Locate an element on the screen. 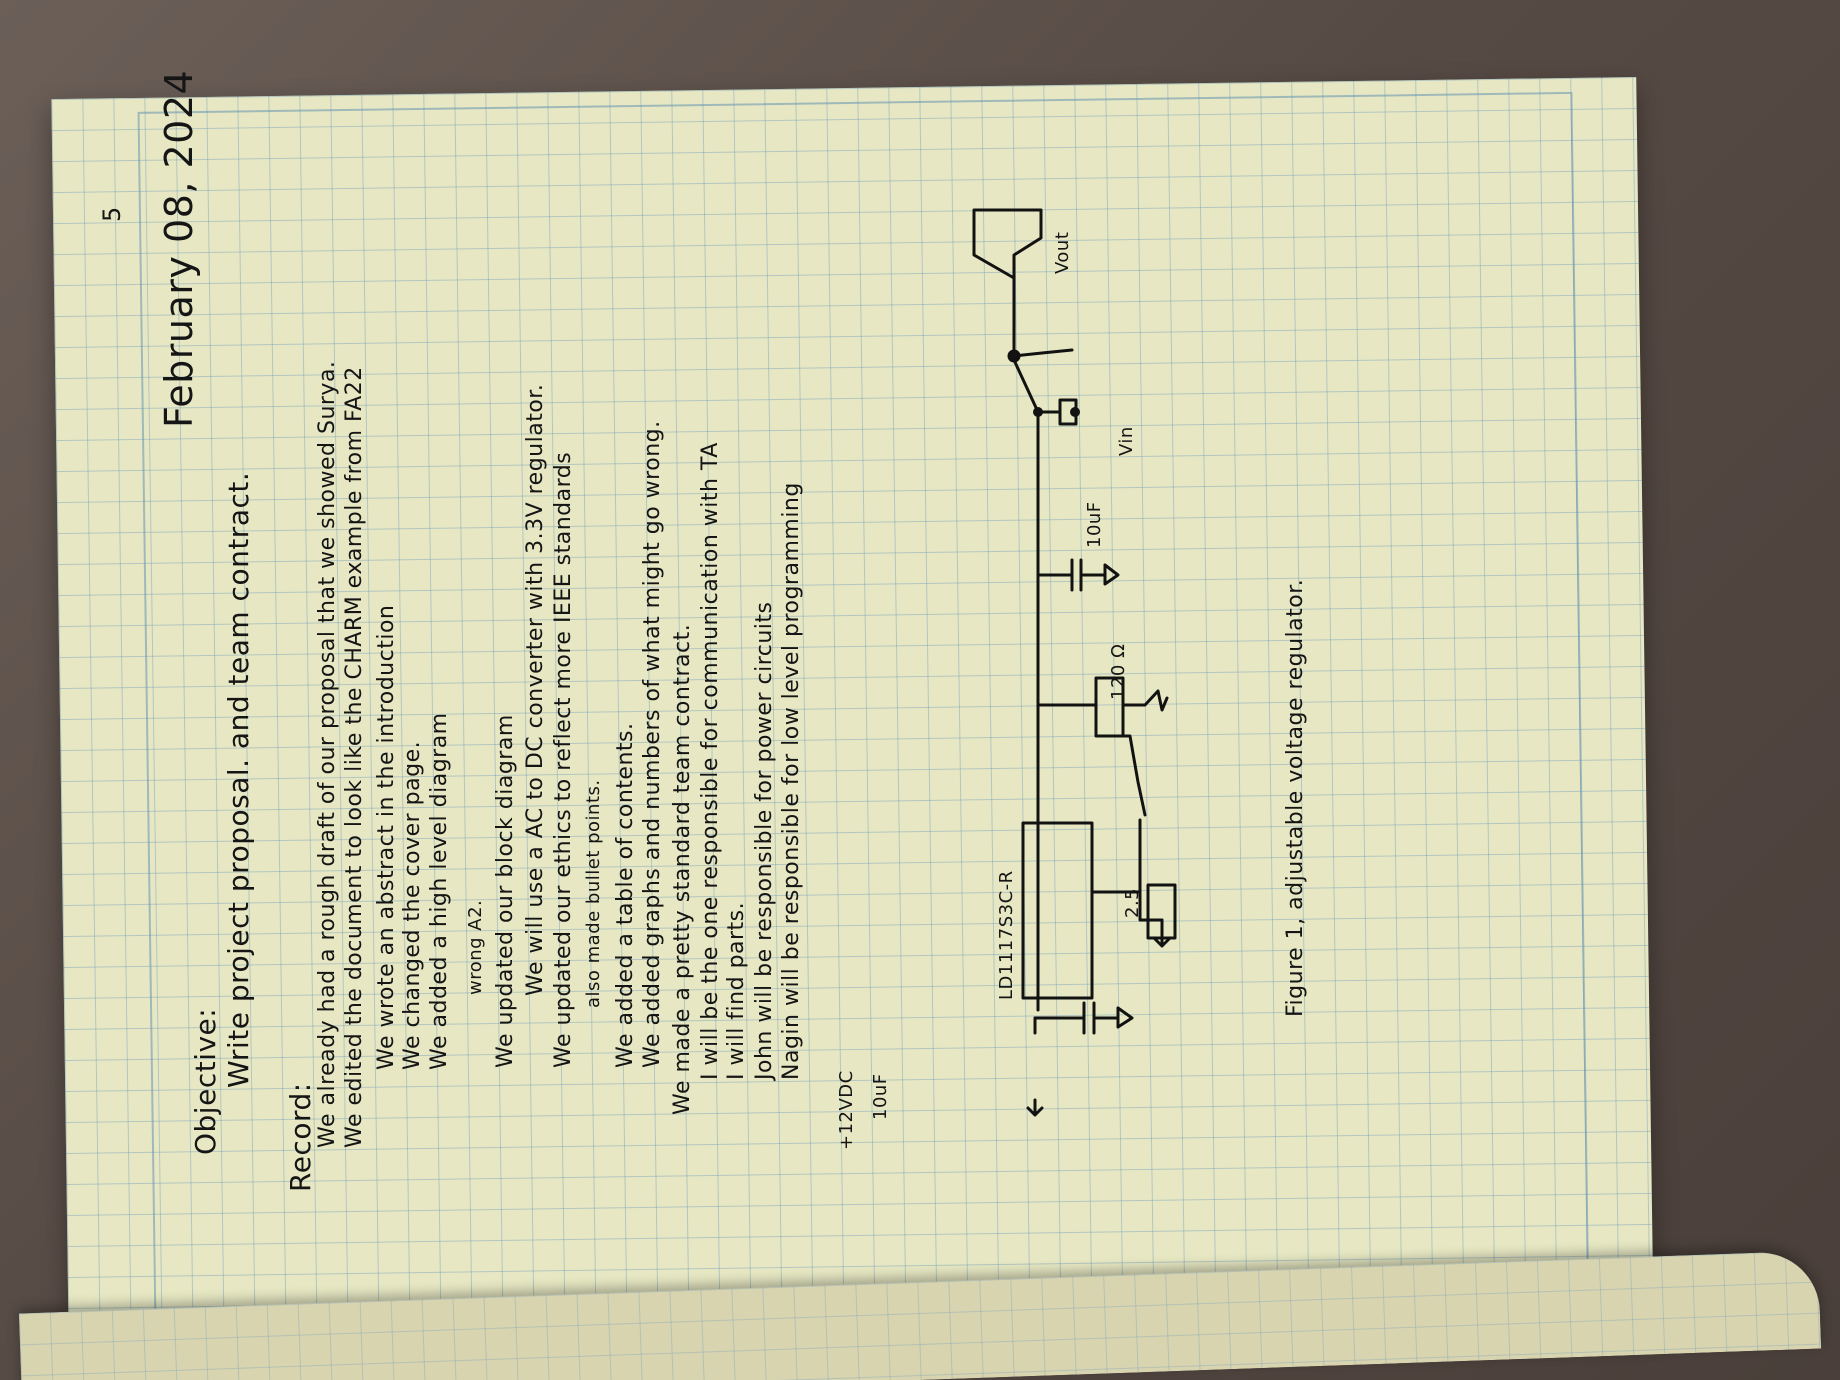 This screenshot has width=1840, height=1380. page-date: February 08, 2024 is located at coordinates (179, 248).